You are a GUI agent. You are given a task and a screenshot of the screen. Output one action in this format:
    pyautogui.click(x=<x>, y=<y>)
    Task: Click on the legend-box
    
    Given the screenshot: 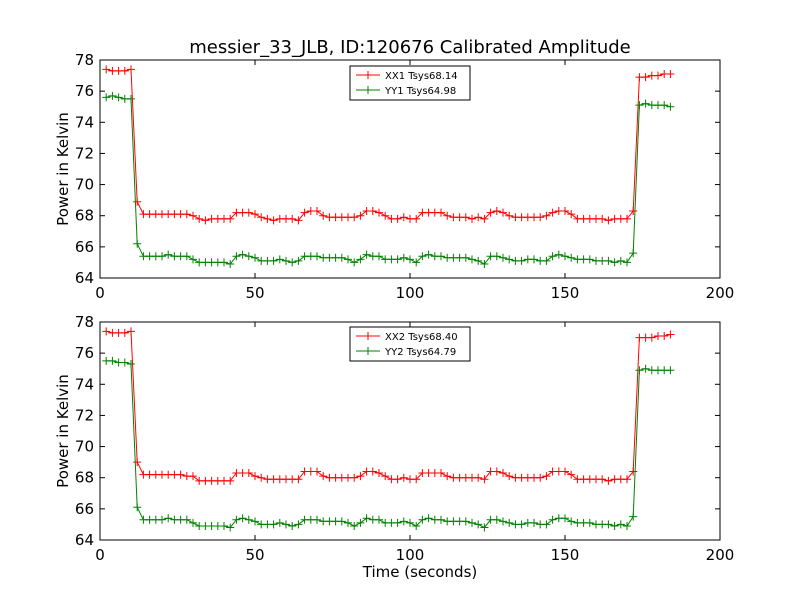 What is the action you would take?
    pyautogui.click(x=410, y=83)
    